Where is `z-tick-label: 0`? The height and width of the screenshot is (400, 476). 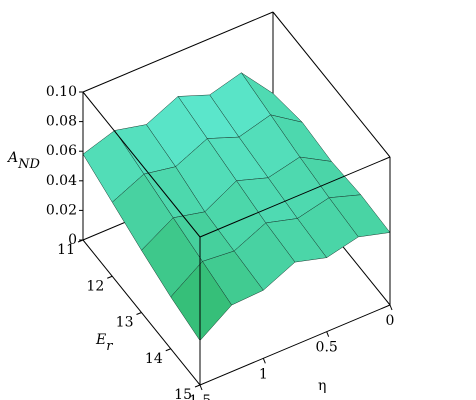 z-tick-label: 0 is located at coordinates (72, 240).